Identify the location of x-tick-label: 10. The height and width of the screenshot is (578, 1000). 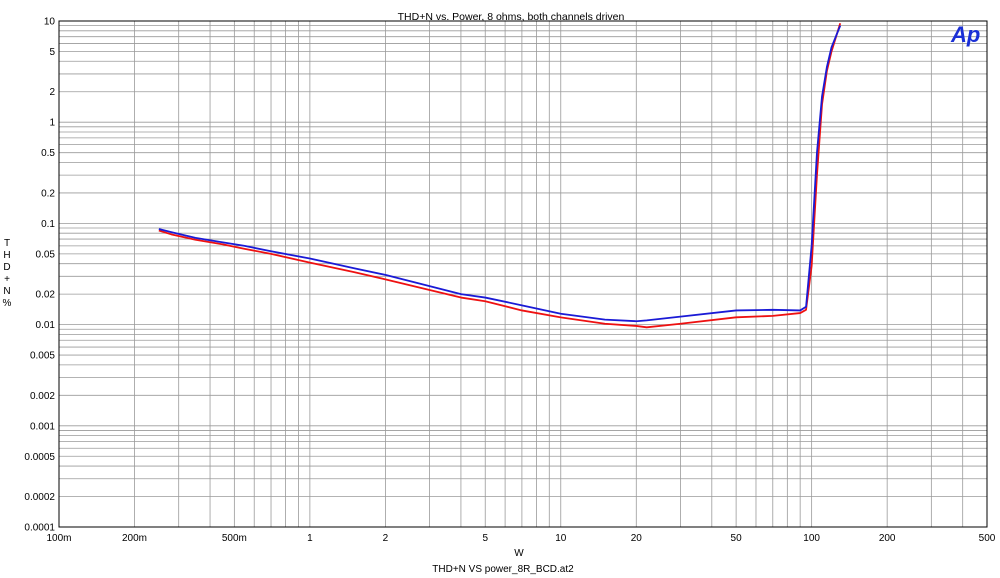
(561, 538).